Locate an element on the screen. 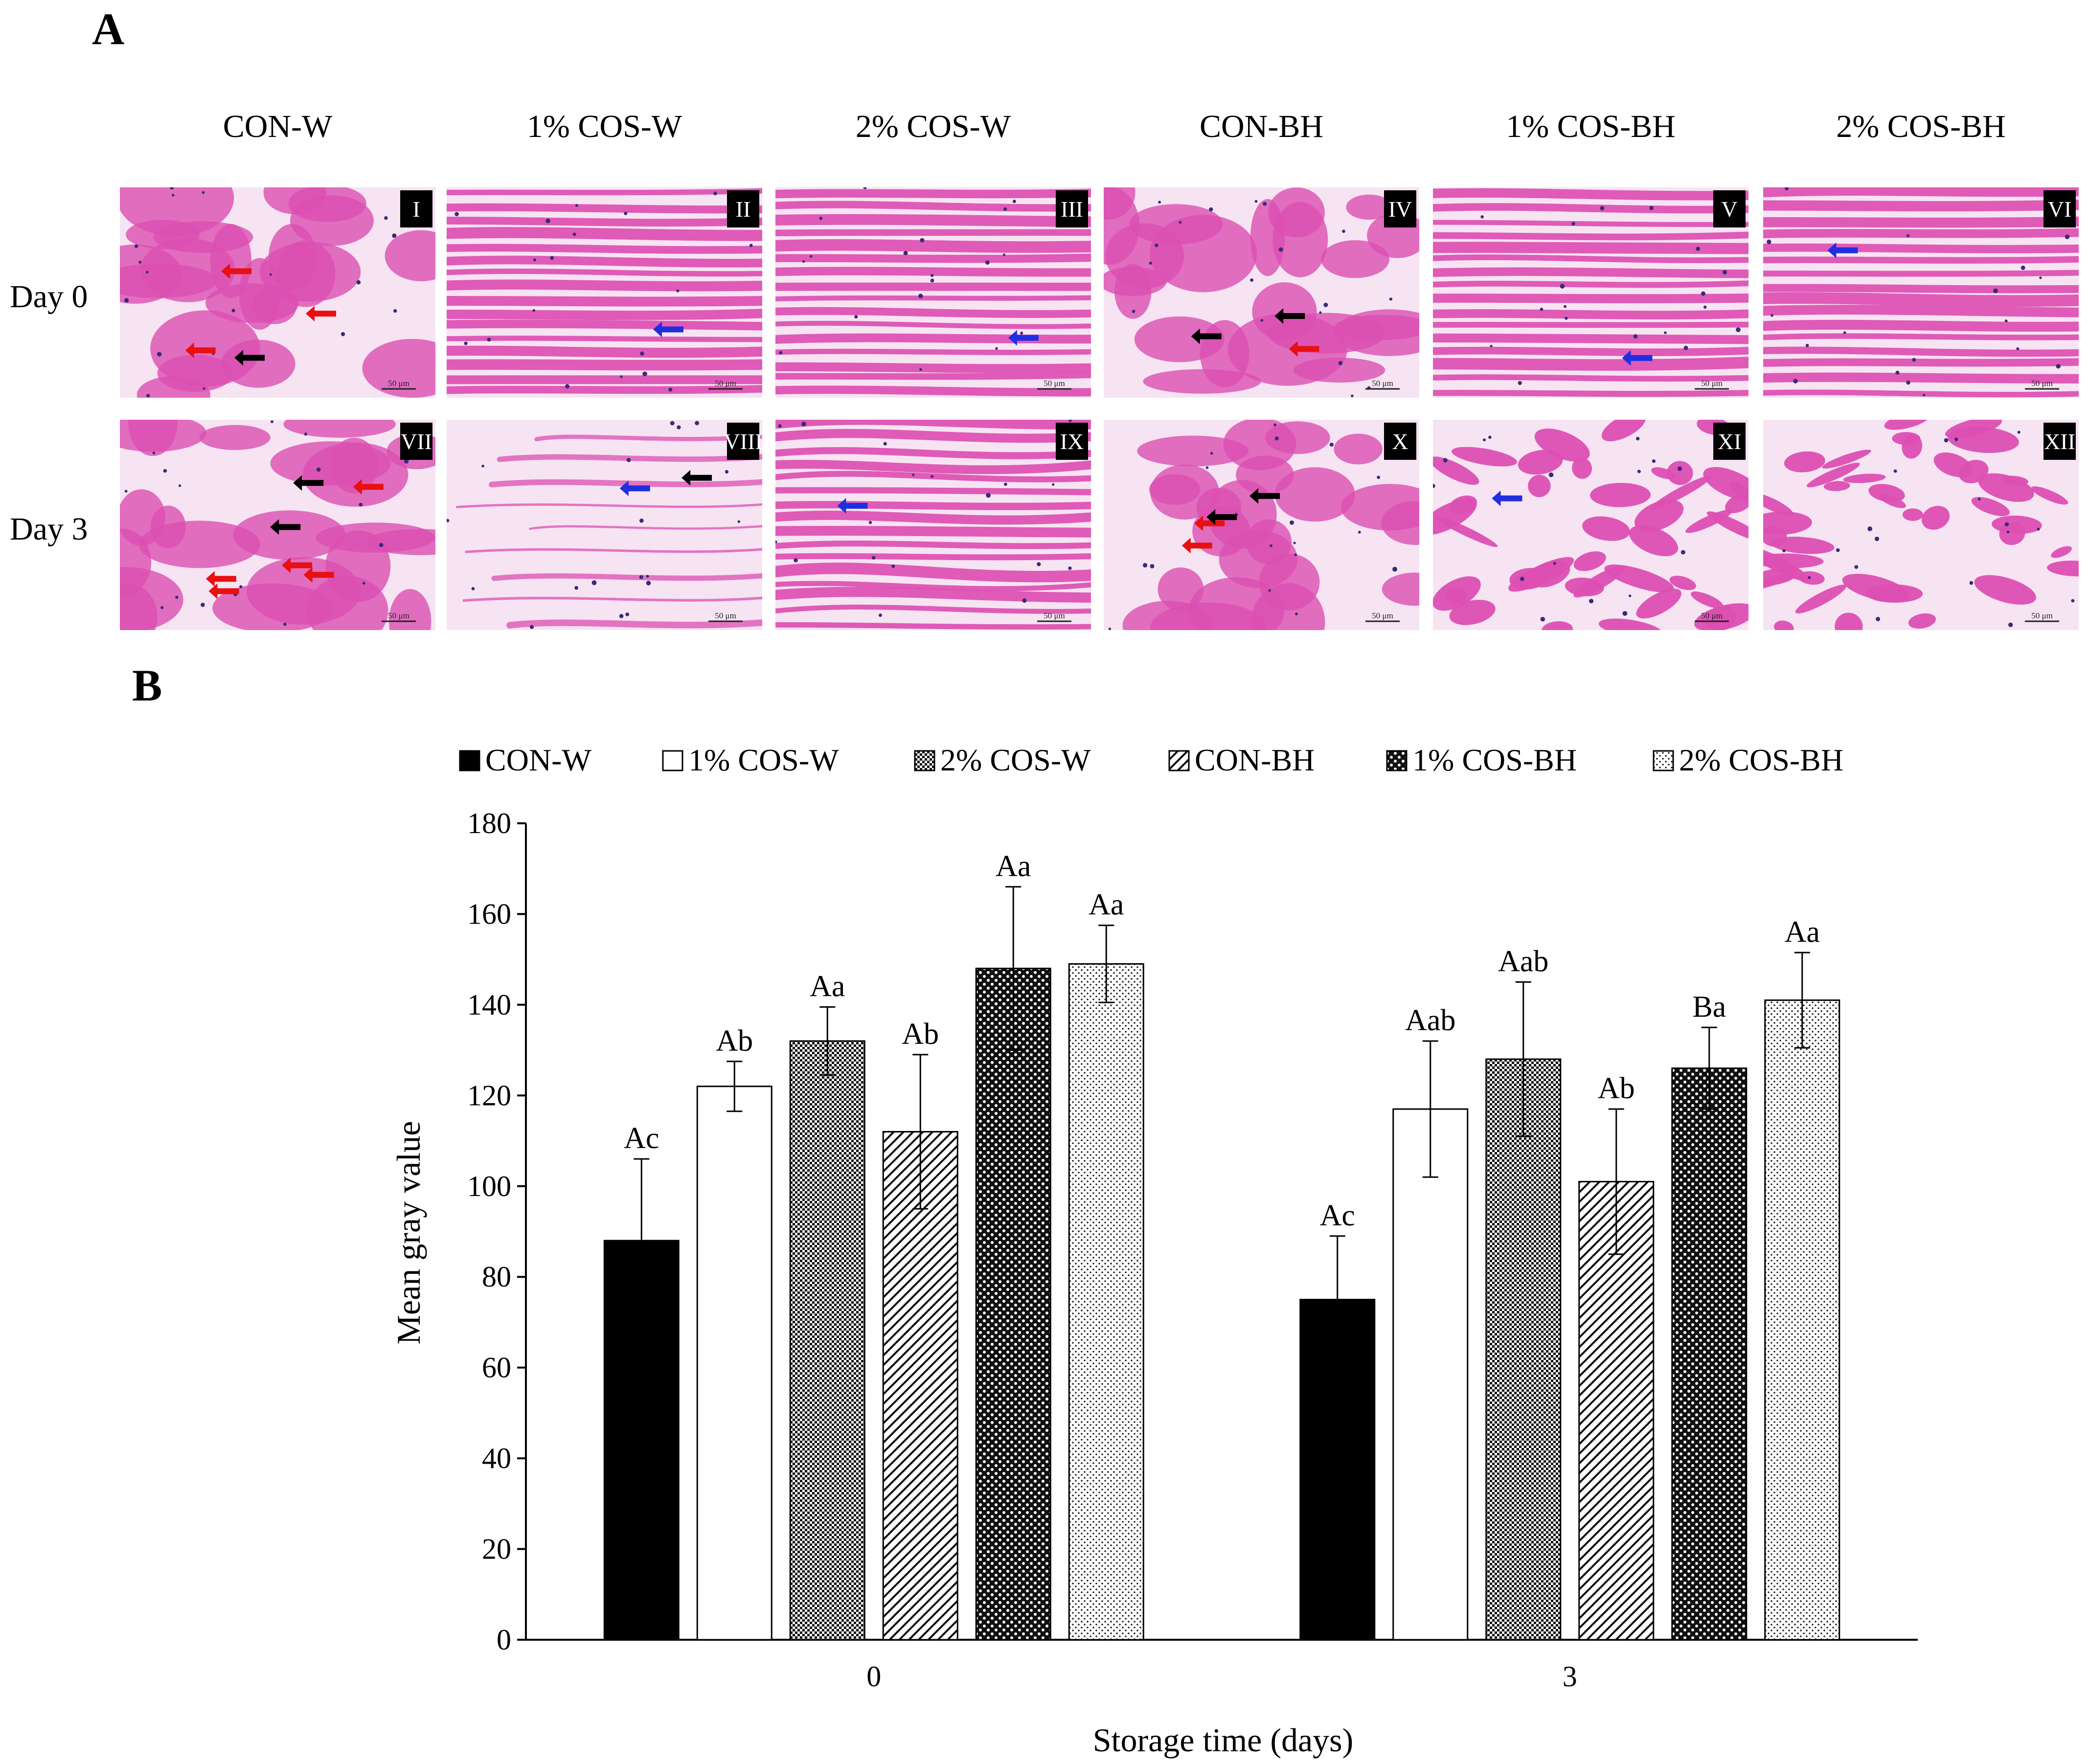 Image resolution: width=2089 pixels, height=1764 pixels. tile-numeral: V is located at coordinates (1729, 210).